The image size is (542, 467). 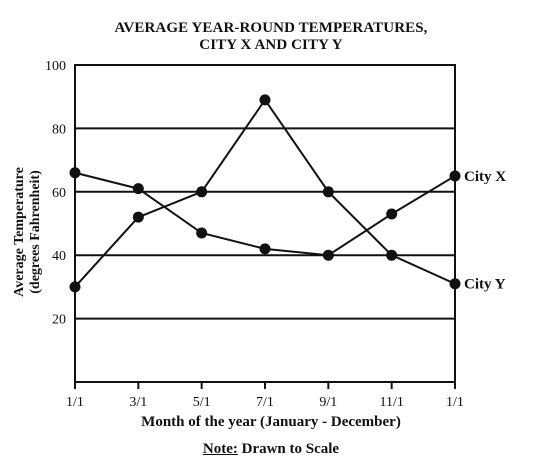 What do you see at coordinates (288, 449) in the screenshot?
I see `note-text: Drawn to Scale` at bounding box center [288, 449].